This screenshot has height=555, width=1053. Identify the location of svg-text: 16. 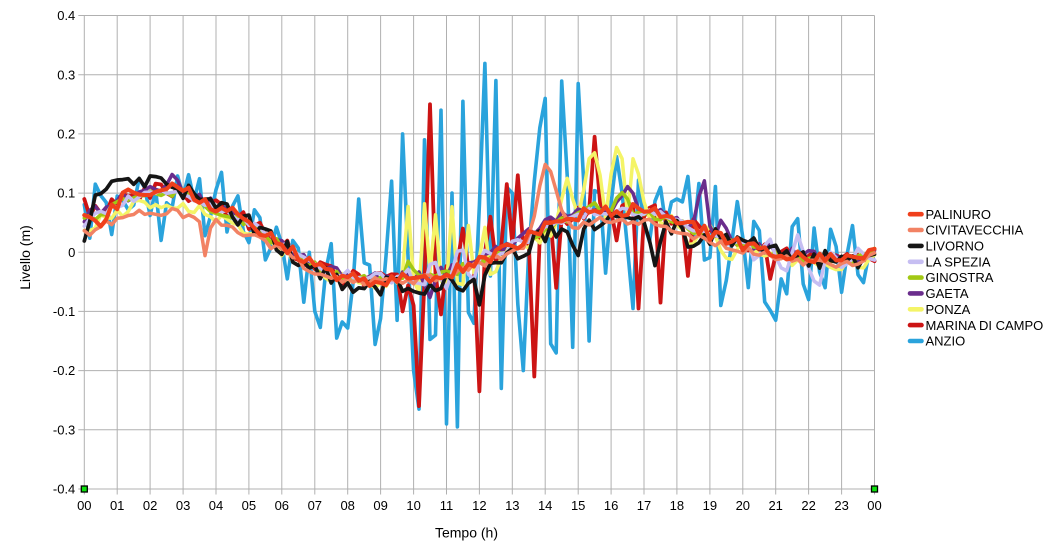
(611, 505).